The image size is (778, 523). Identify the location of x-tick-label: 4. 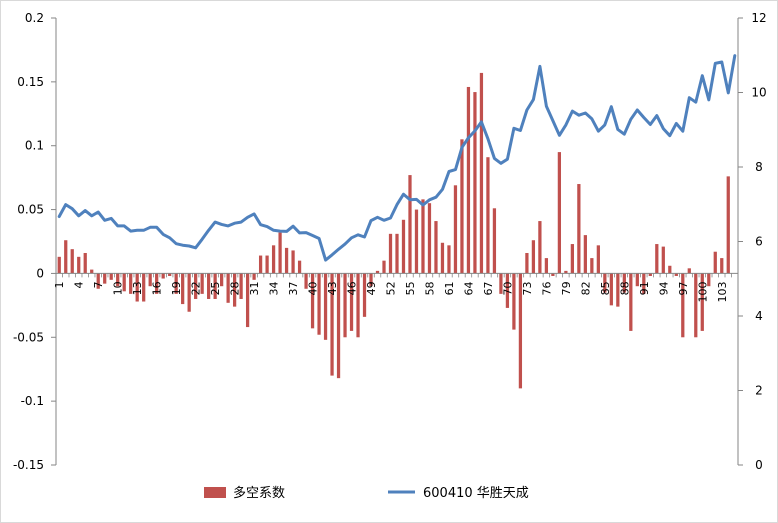
(79, 284).